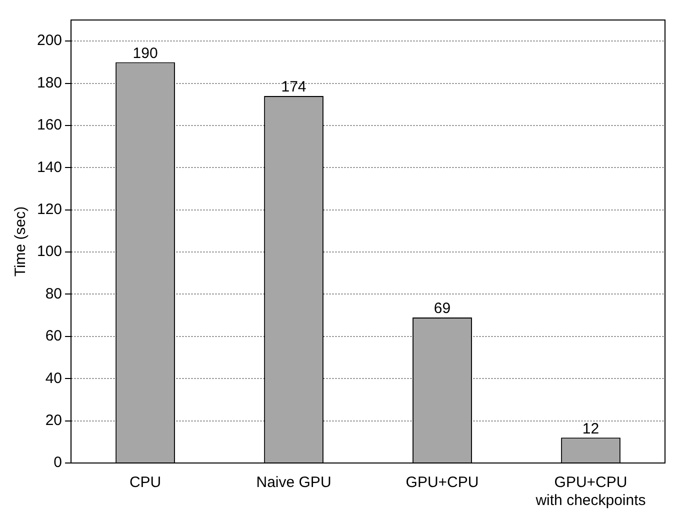 The image size is (683, 521). What do you see at coordinates (294, 483) in the screenshot?
I see `x-tick-label: Naive GPU` at bounding box center [294, 483].